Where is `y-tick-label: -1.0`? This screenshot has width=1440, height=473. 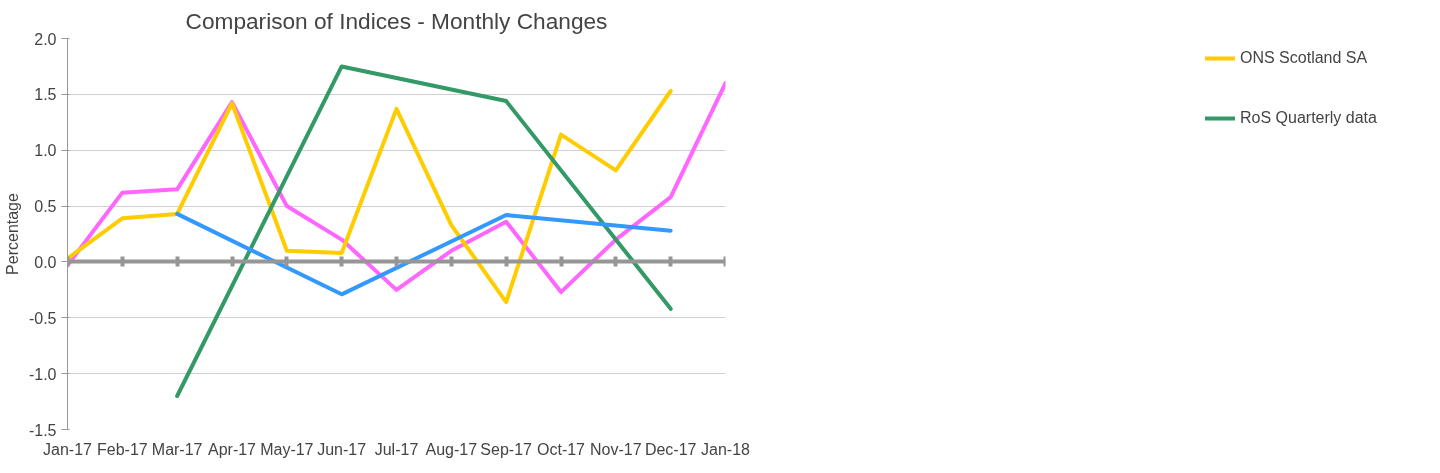
y-tick-label: -1.0 is located at coordinates (42, 374).